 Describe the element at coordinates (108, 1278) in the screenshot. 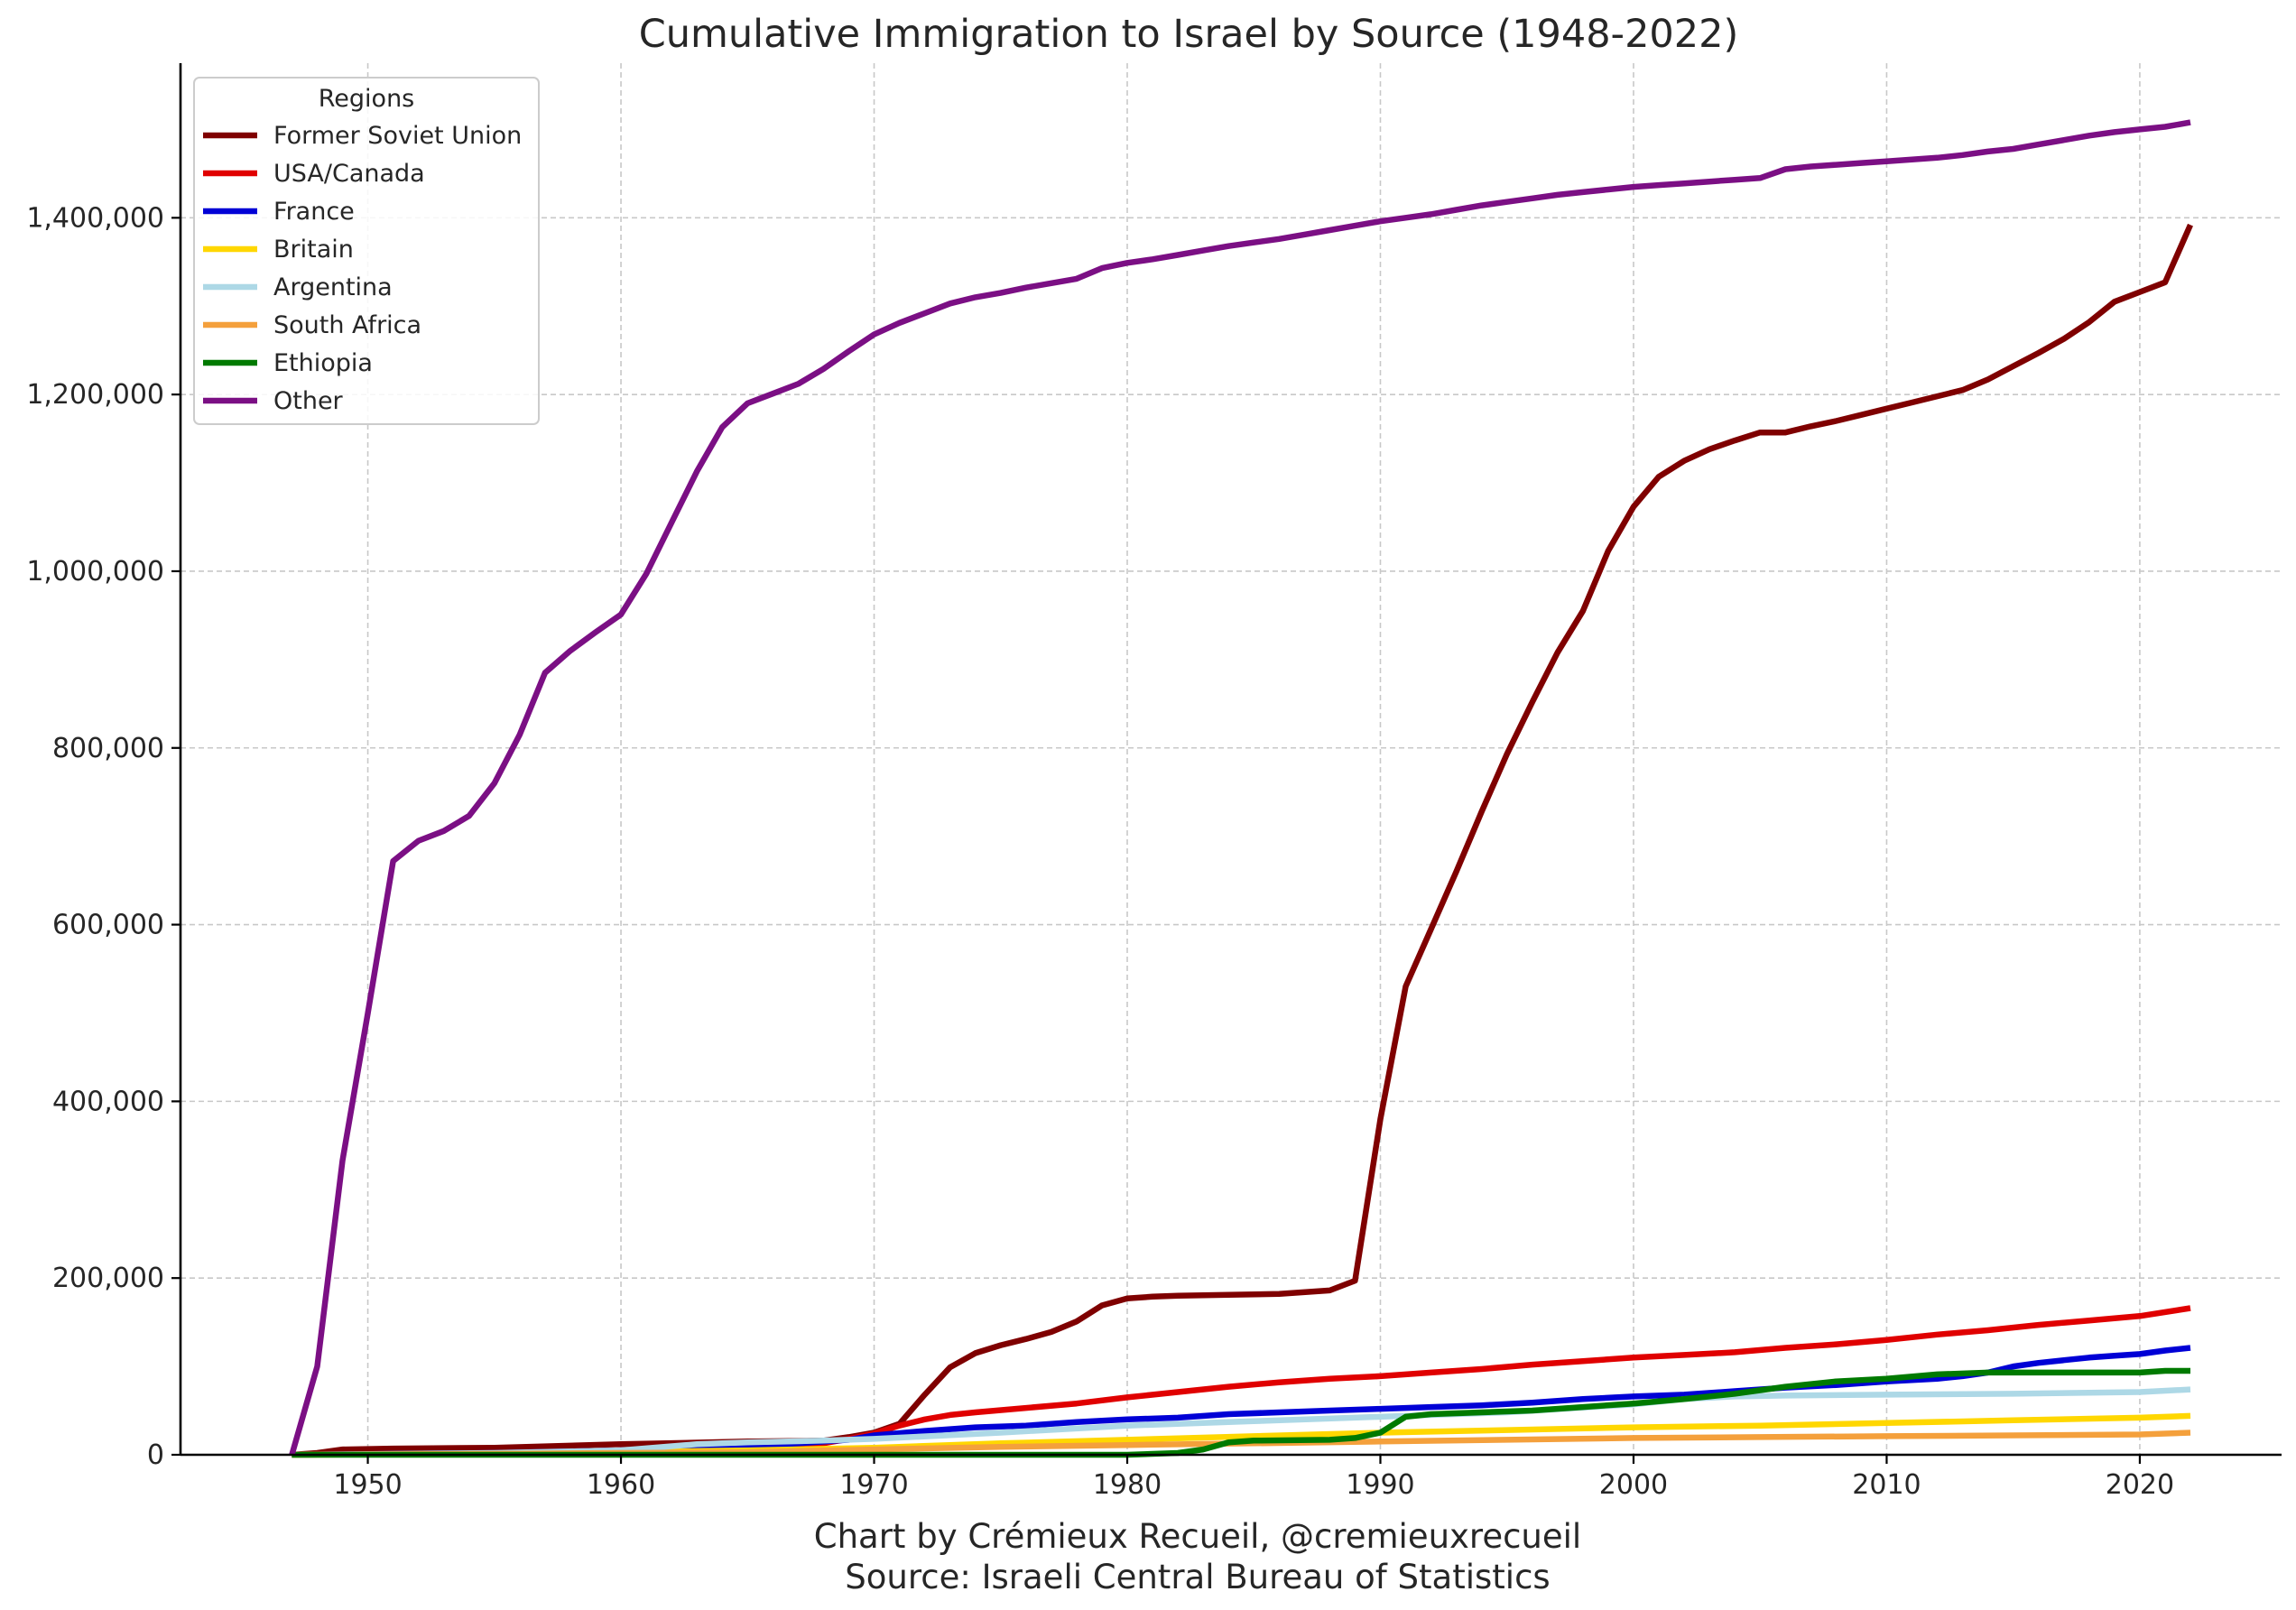

I see `y-tick-label: 200,000` at that location.